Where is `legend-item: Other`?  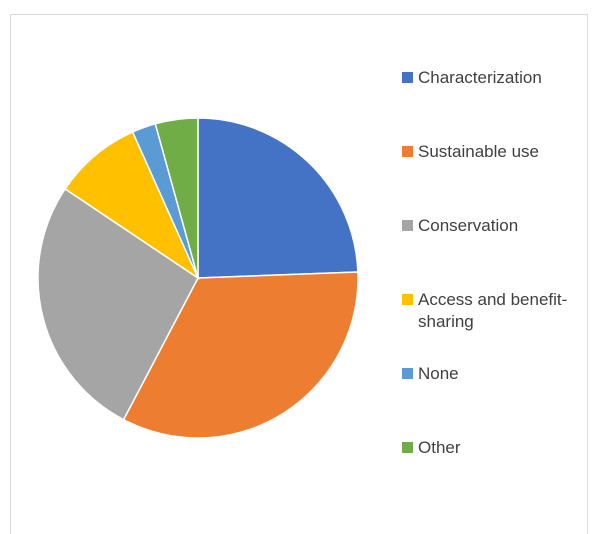 legend-item: Other is located at coordinates (492, 448).